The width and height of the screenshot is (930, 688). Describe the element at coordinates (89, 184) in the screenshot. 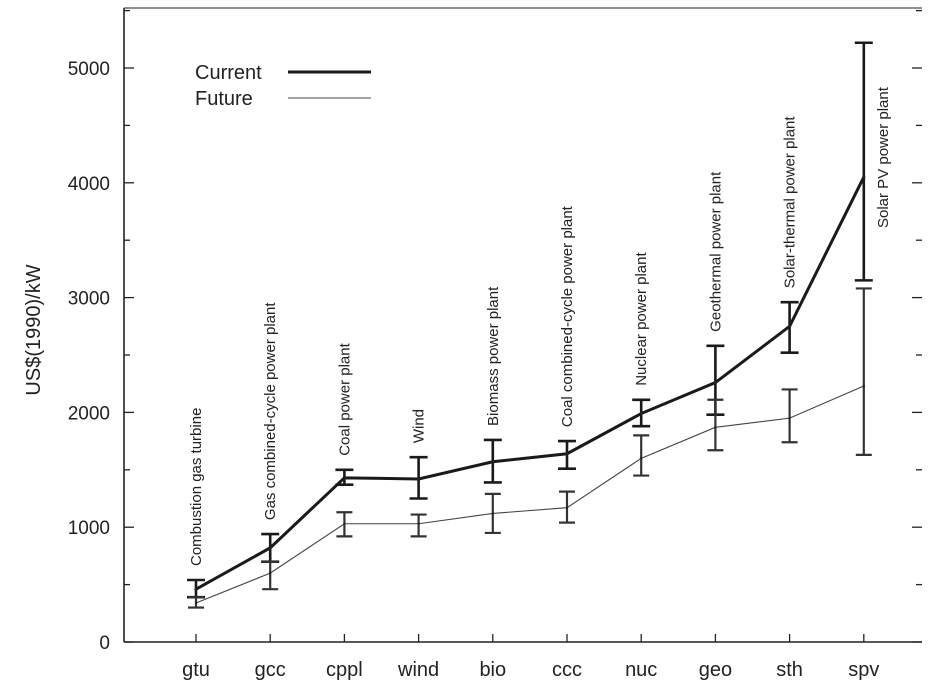

I see `y-tick-label: 4000` at that location.